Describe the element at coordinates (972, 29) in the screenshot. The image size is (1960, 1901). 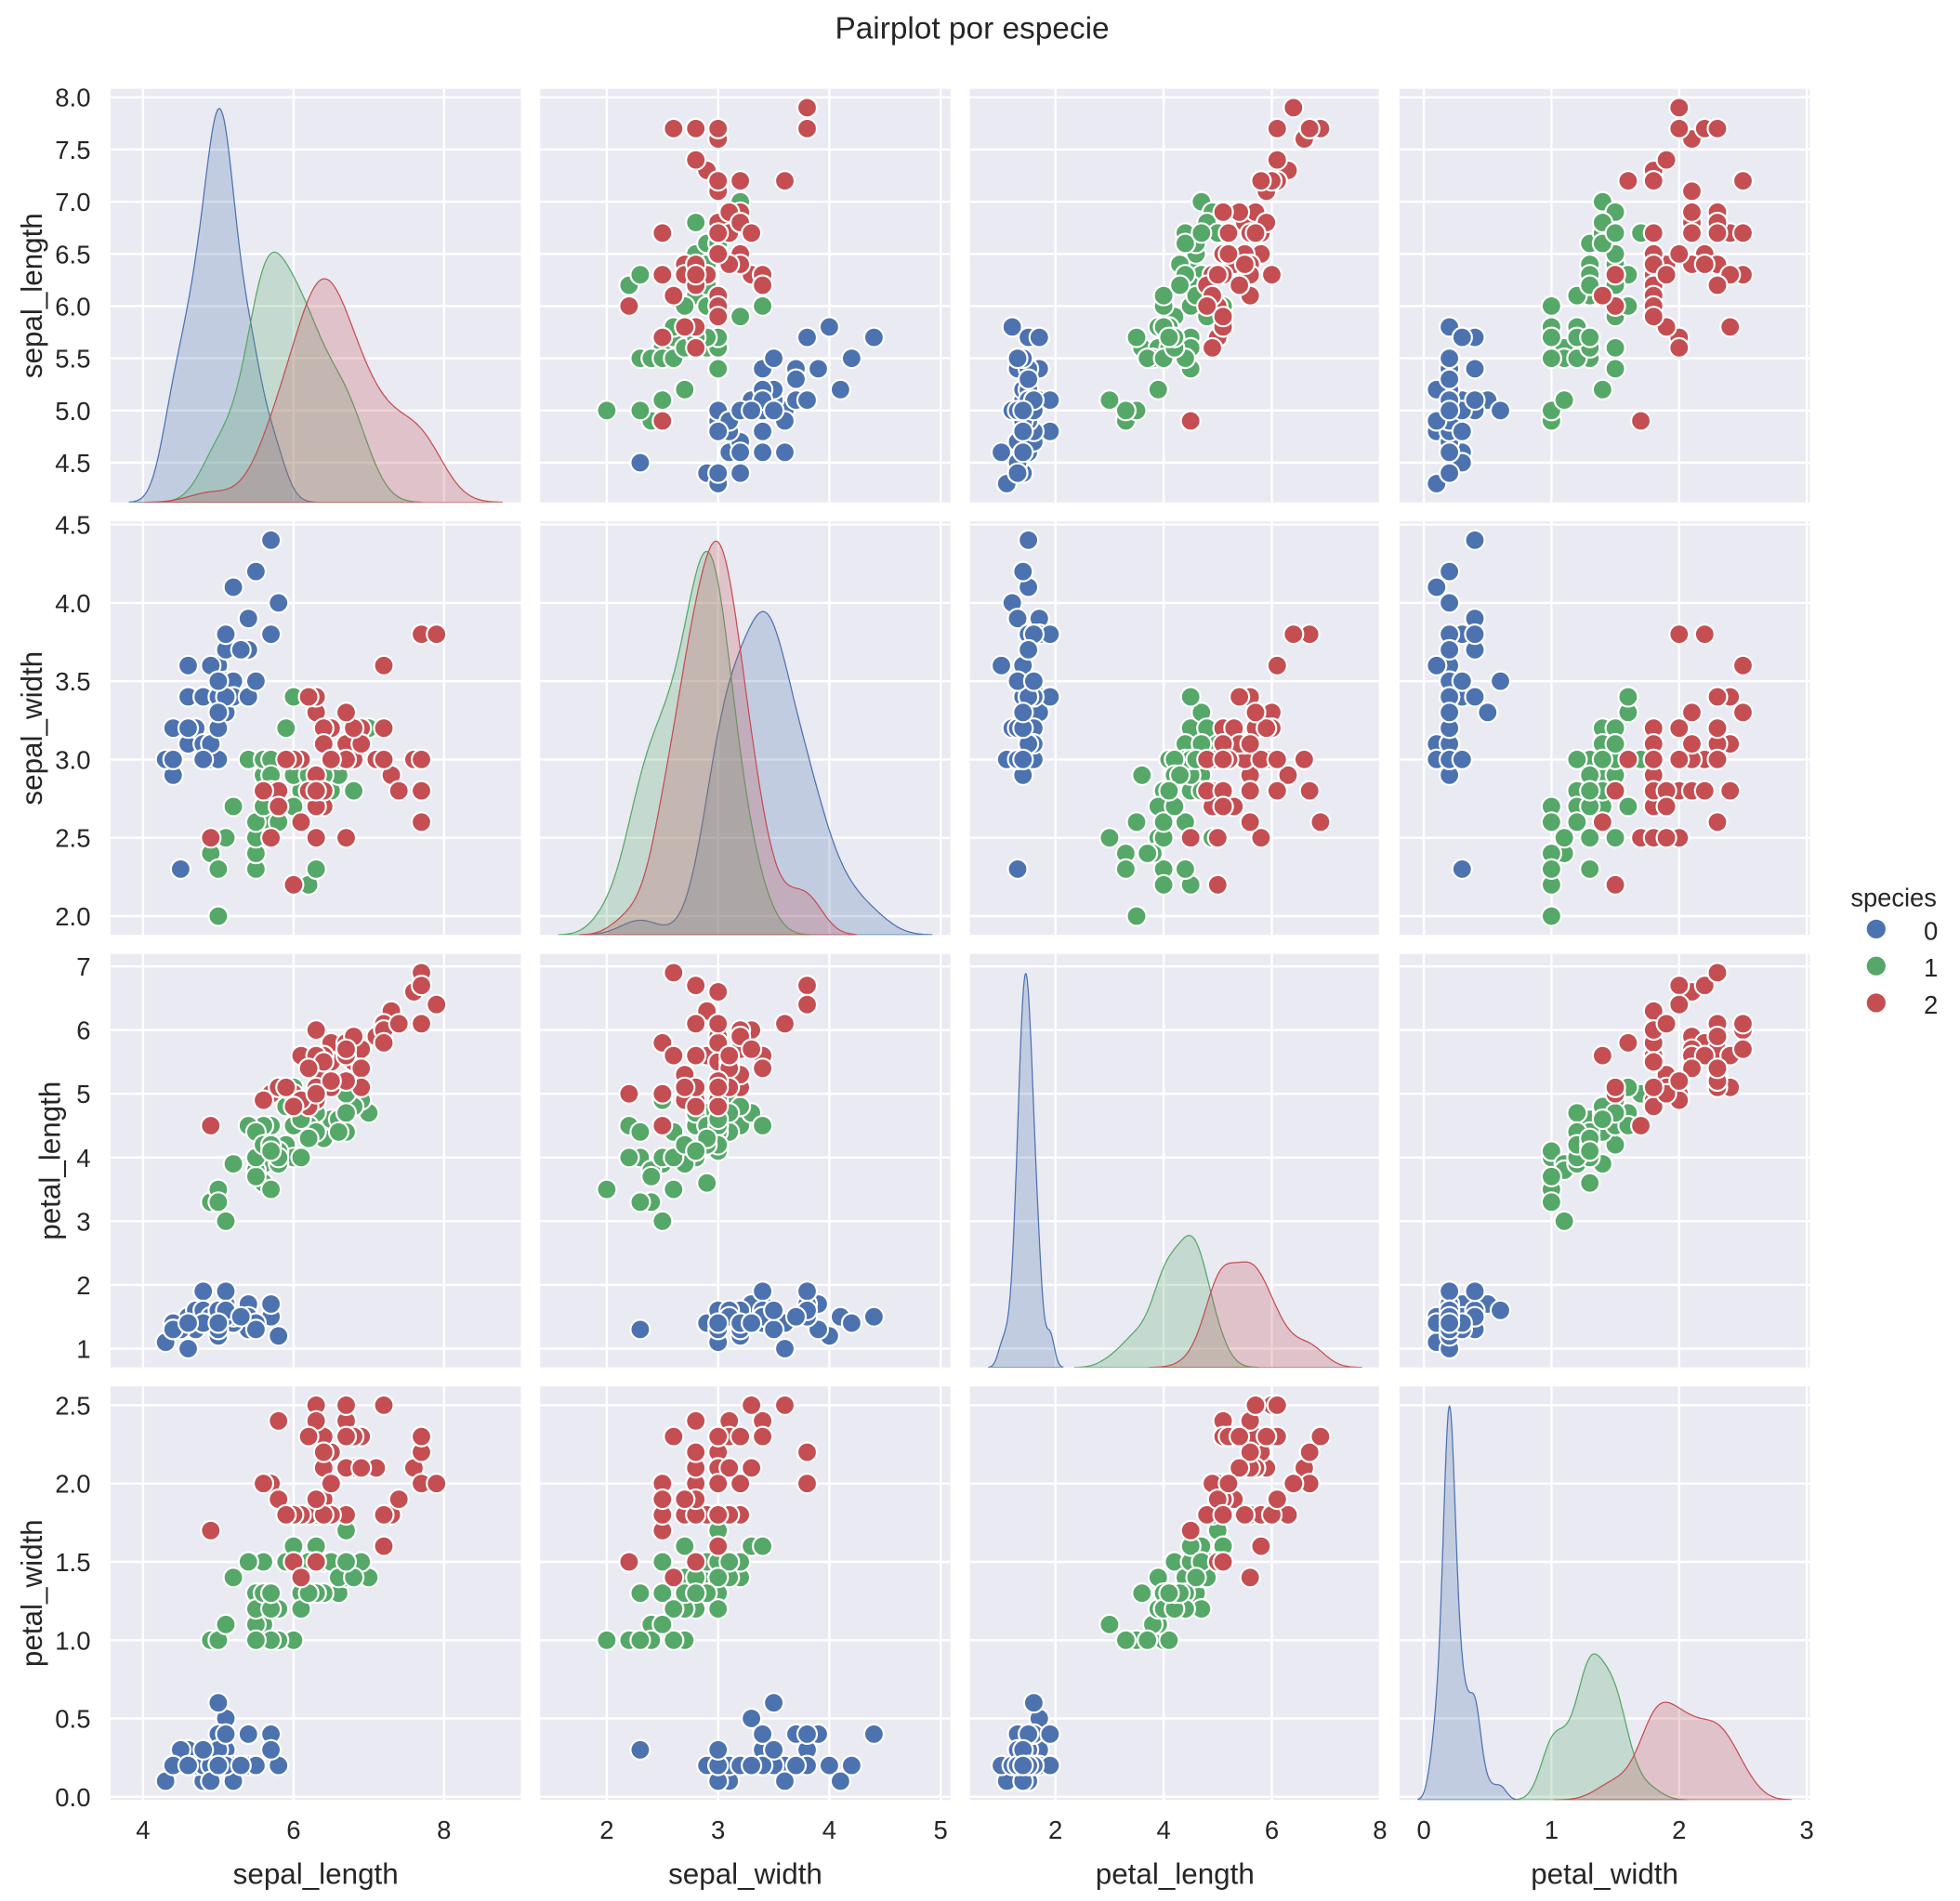
I see `svg-text: Pairplot por especie` at that location.